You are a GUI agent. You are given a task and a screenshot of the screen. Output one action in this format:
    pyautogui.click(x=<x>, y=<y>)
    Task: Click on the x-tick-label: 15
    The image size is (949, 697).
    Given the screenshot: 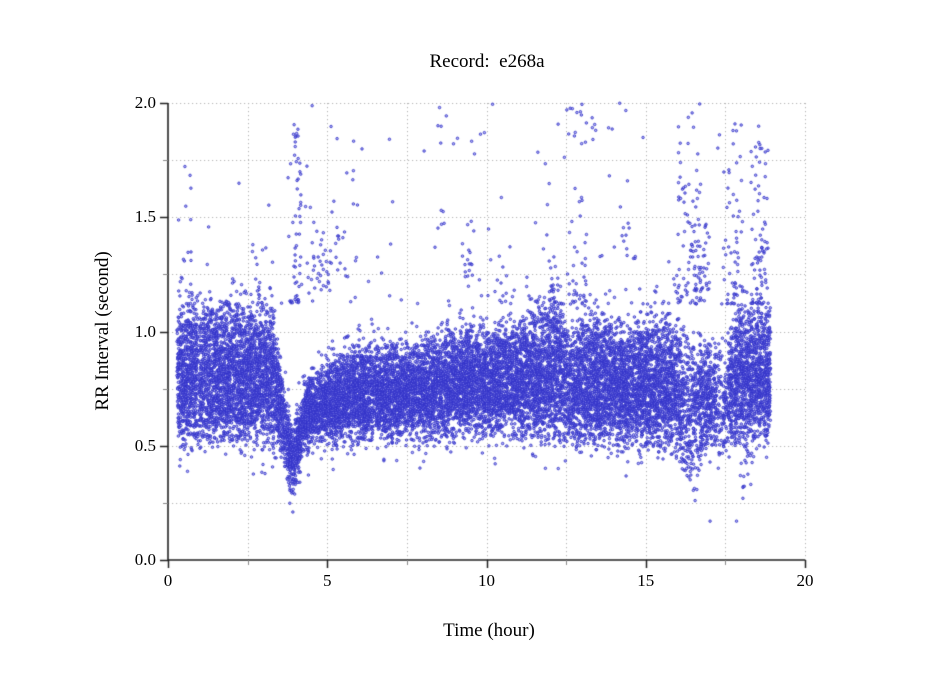 What is the action you would take?
    pyautogui.click(x=646, y=580)
    